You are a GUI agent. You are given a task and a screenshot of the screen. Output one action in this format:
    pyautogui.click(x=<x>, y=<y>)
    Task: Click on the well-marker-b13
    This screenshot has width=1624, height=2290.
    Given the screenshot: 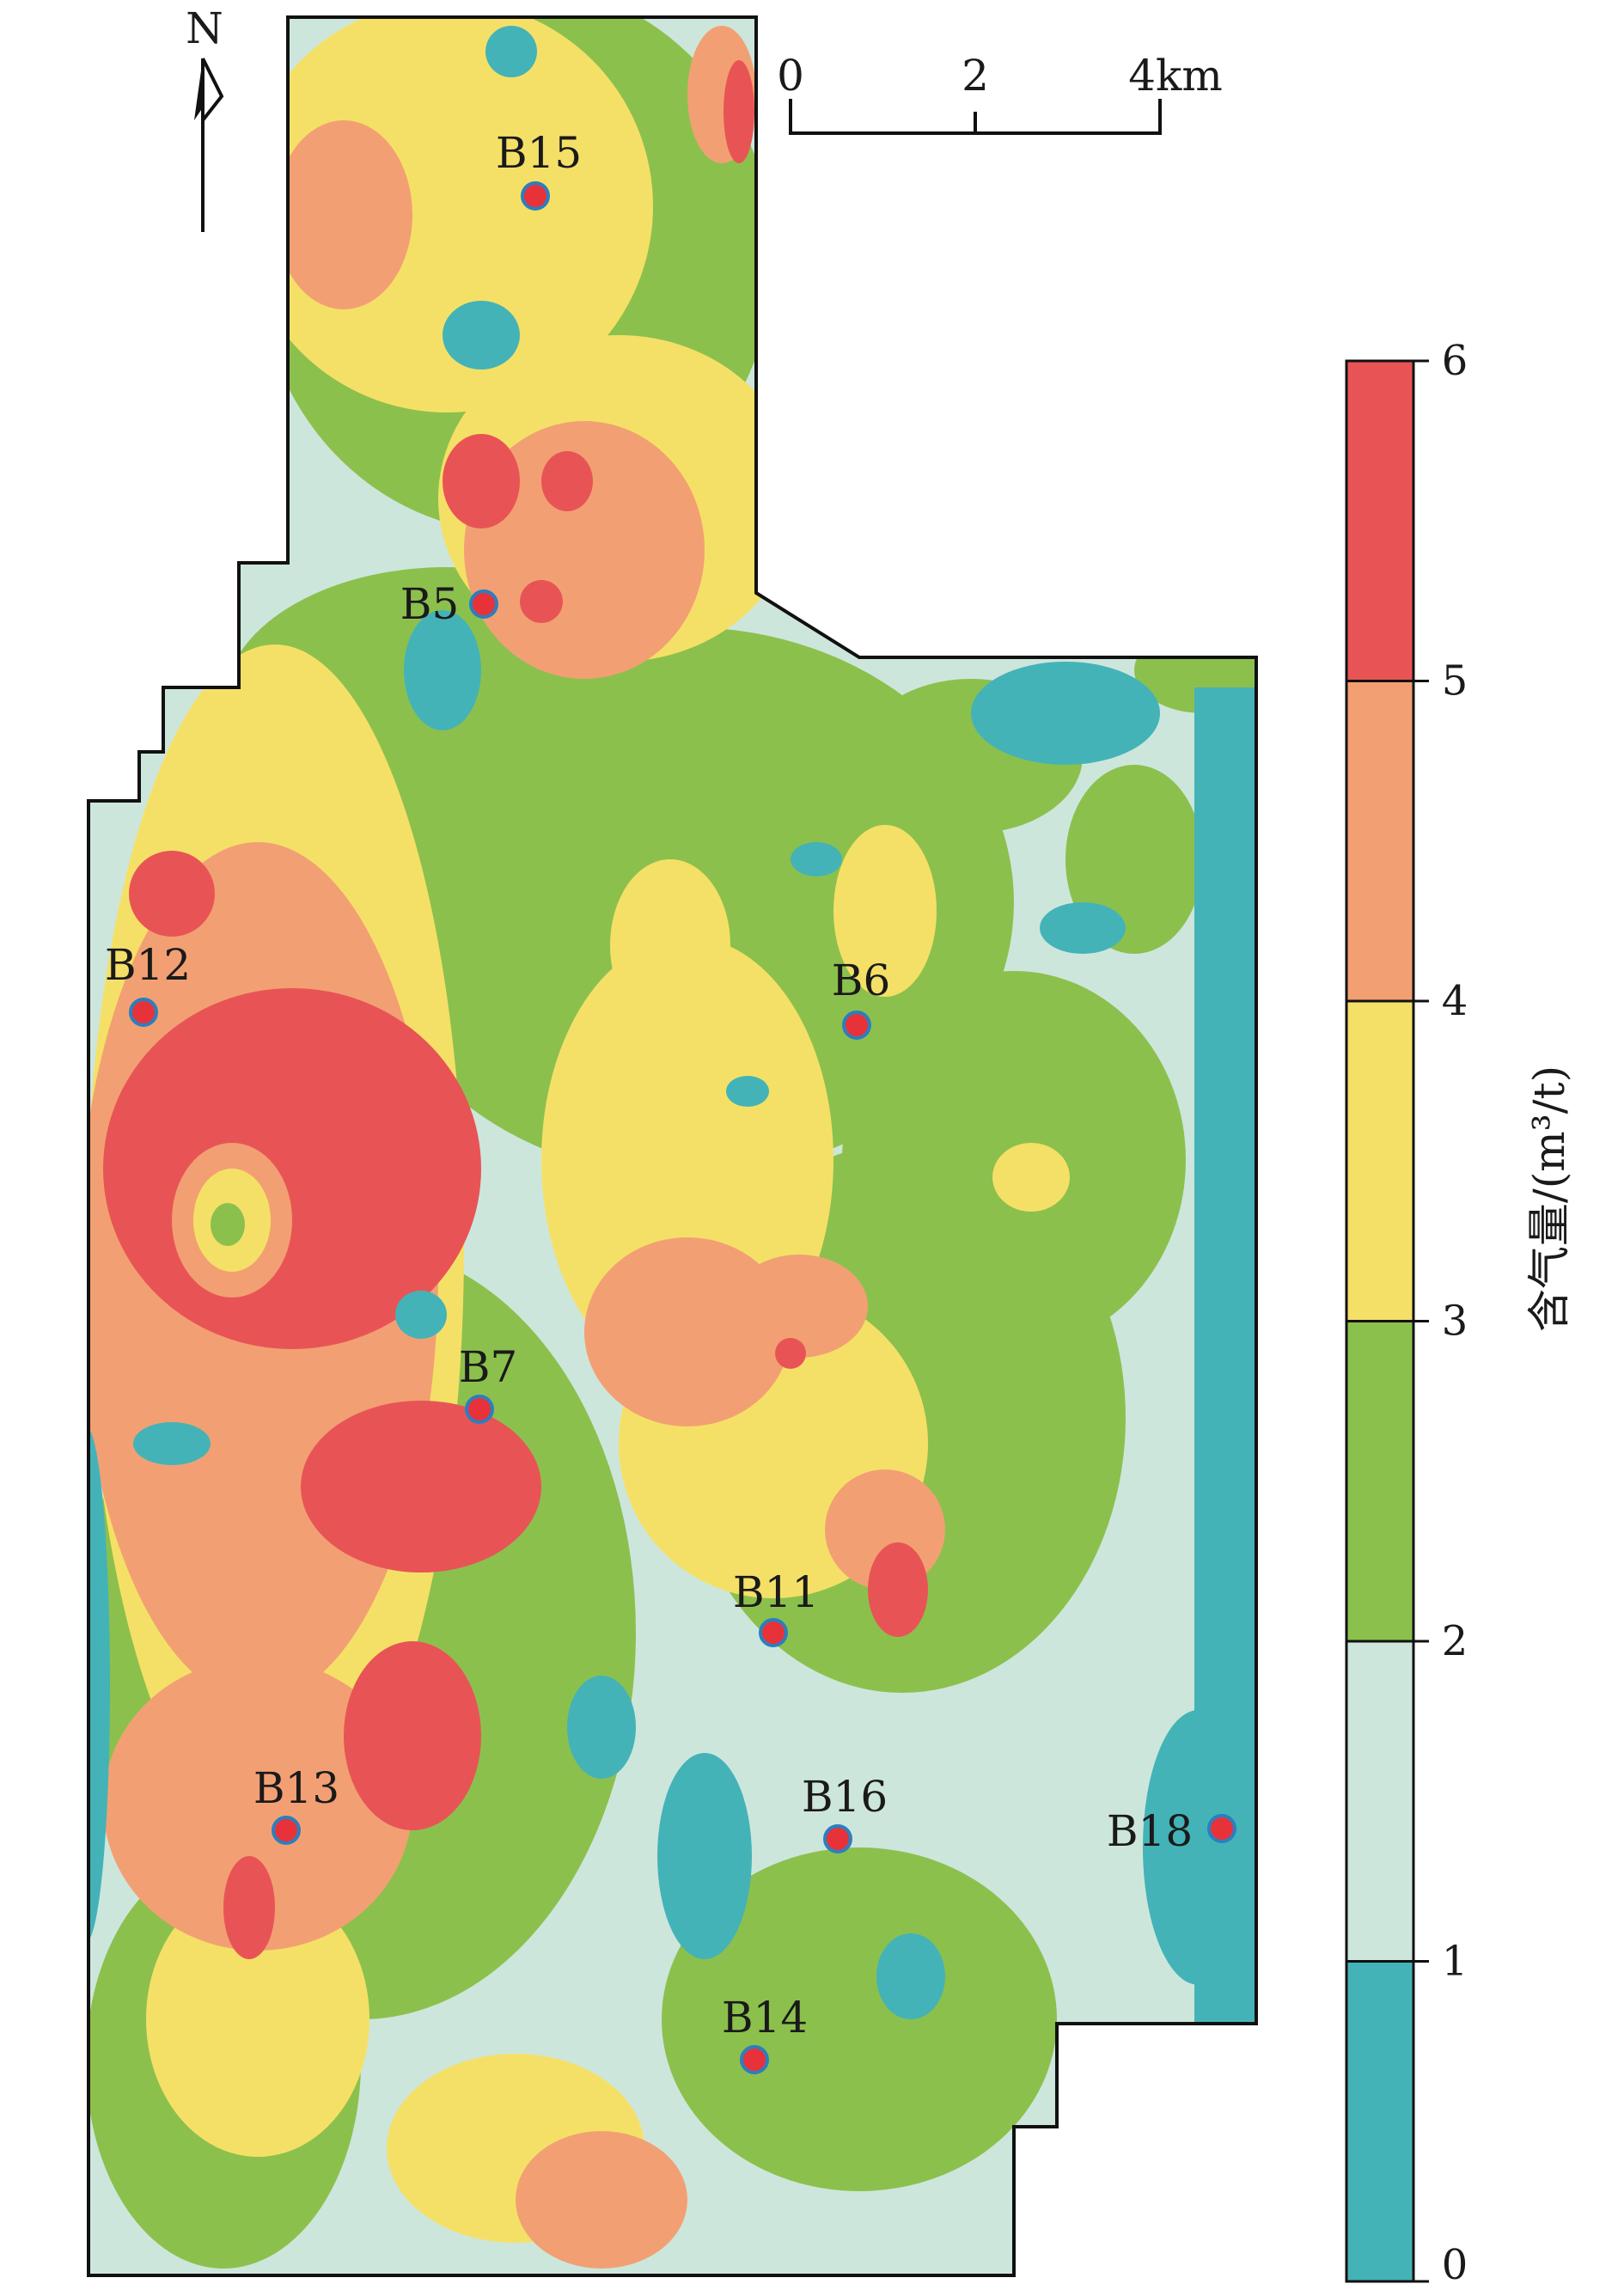 What is the action you would take?
    pyautogui.click(x=286, y=1830)
    